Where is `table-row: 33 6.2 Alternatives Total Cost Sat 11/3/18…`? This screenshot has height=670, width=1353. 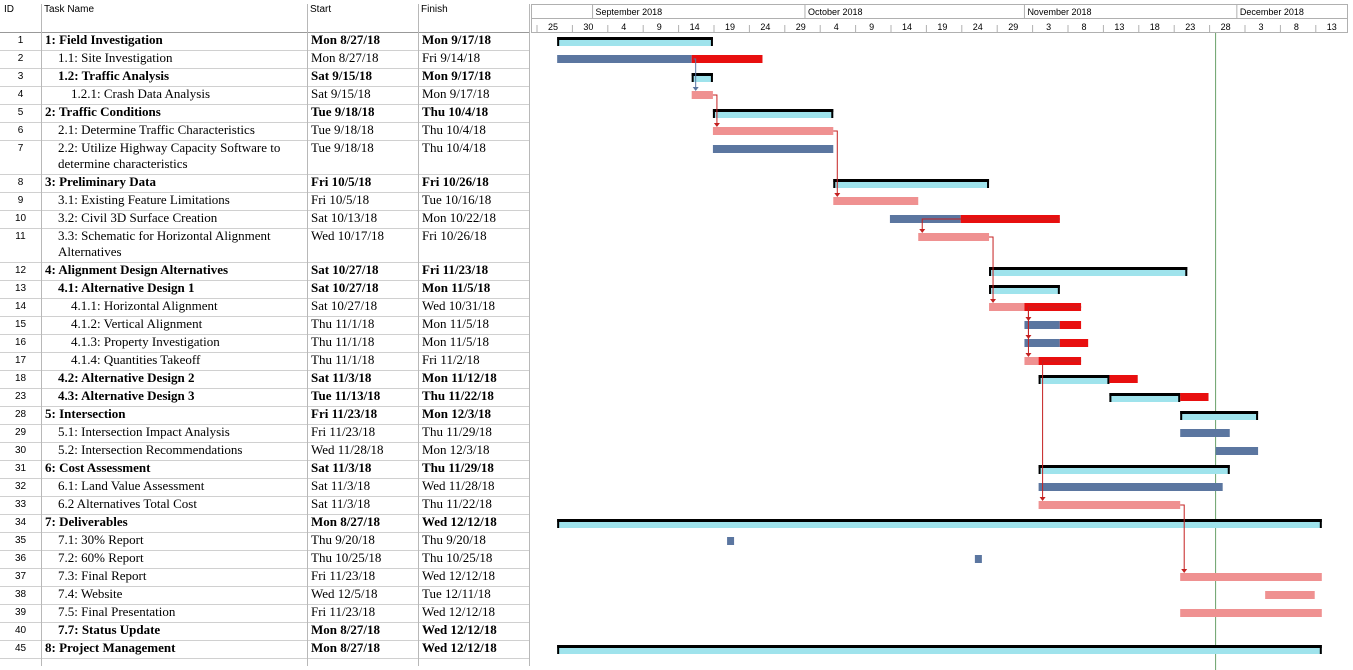
table-row: 33 6.2 Alternatives Total Cost Sat 11/3/18… is located at coordinates (265, 505).